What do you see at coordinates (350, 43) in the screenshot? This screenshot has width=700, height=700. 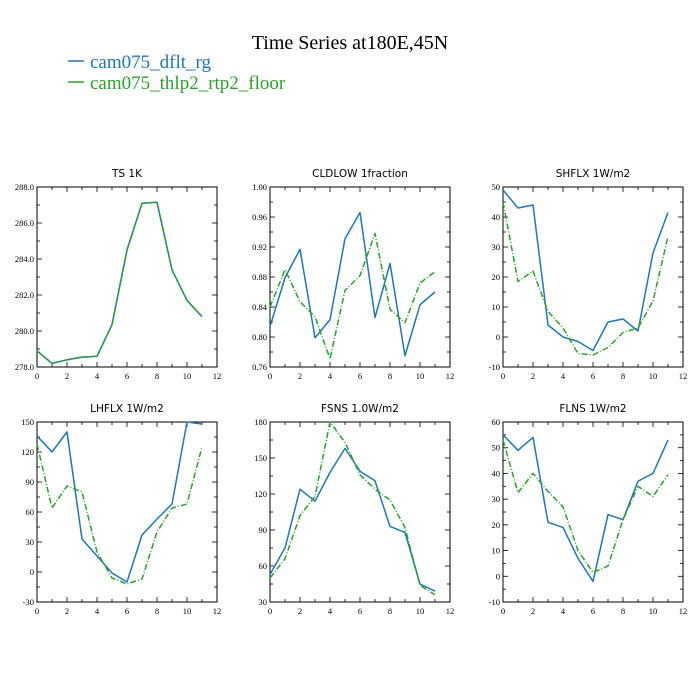 I see `figure-title: Time Series at180E,45N` at bounding box center [350, 43].